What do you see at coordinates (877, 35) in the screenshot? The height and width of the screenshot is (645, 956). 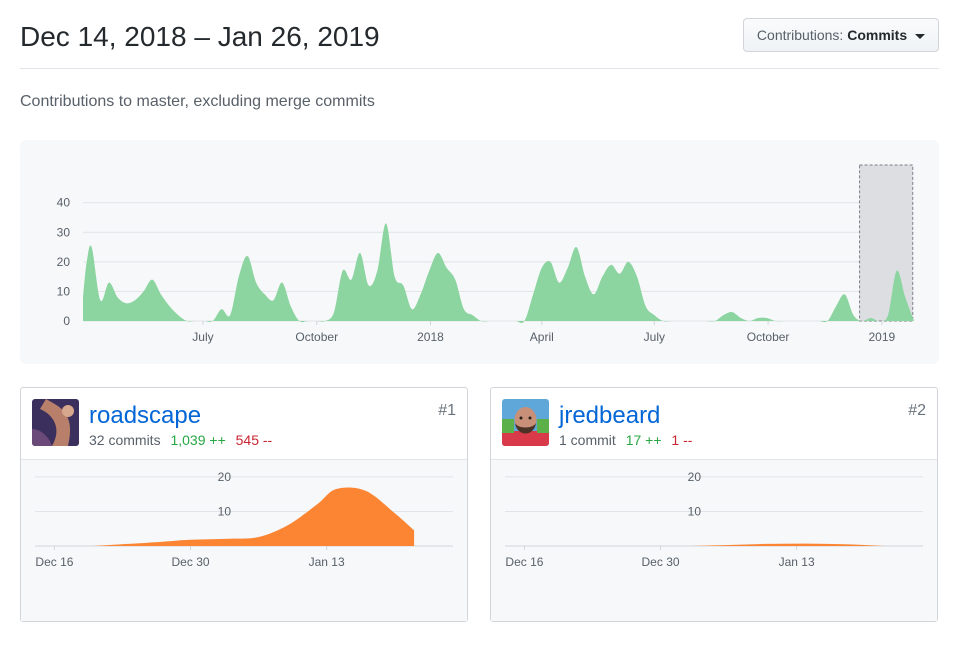 I see `contributions-value: Commits` at bounding box center [877, 35].